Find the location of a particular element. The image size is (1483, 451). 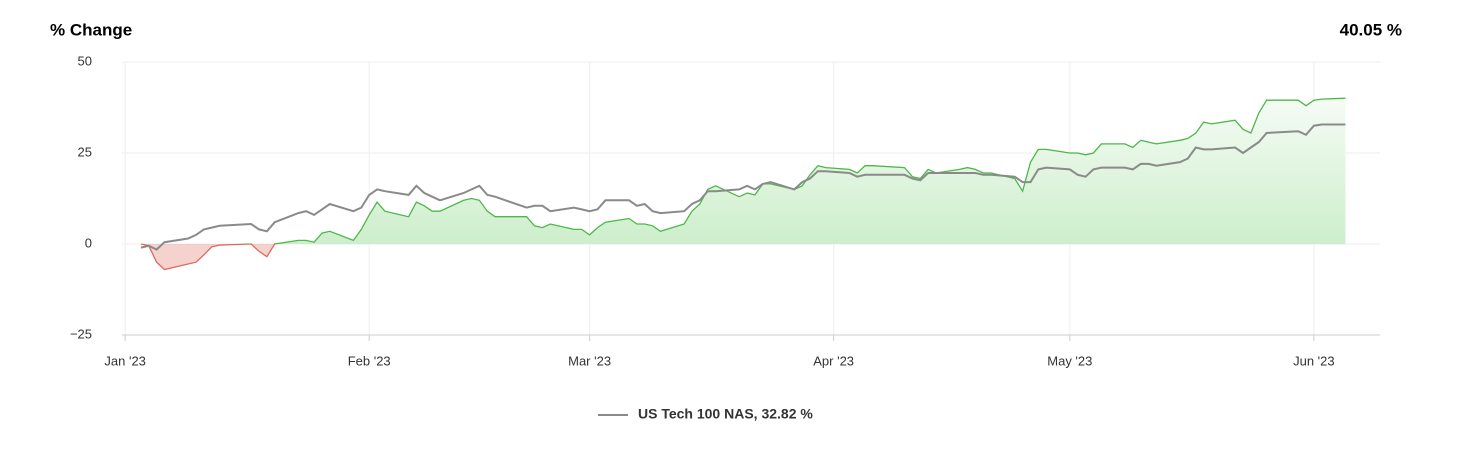

legend-label: US Tech 100 NAS, 32.82 % is located at coordinates (725, 414).